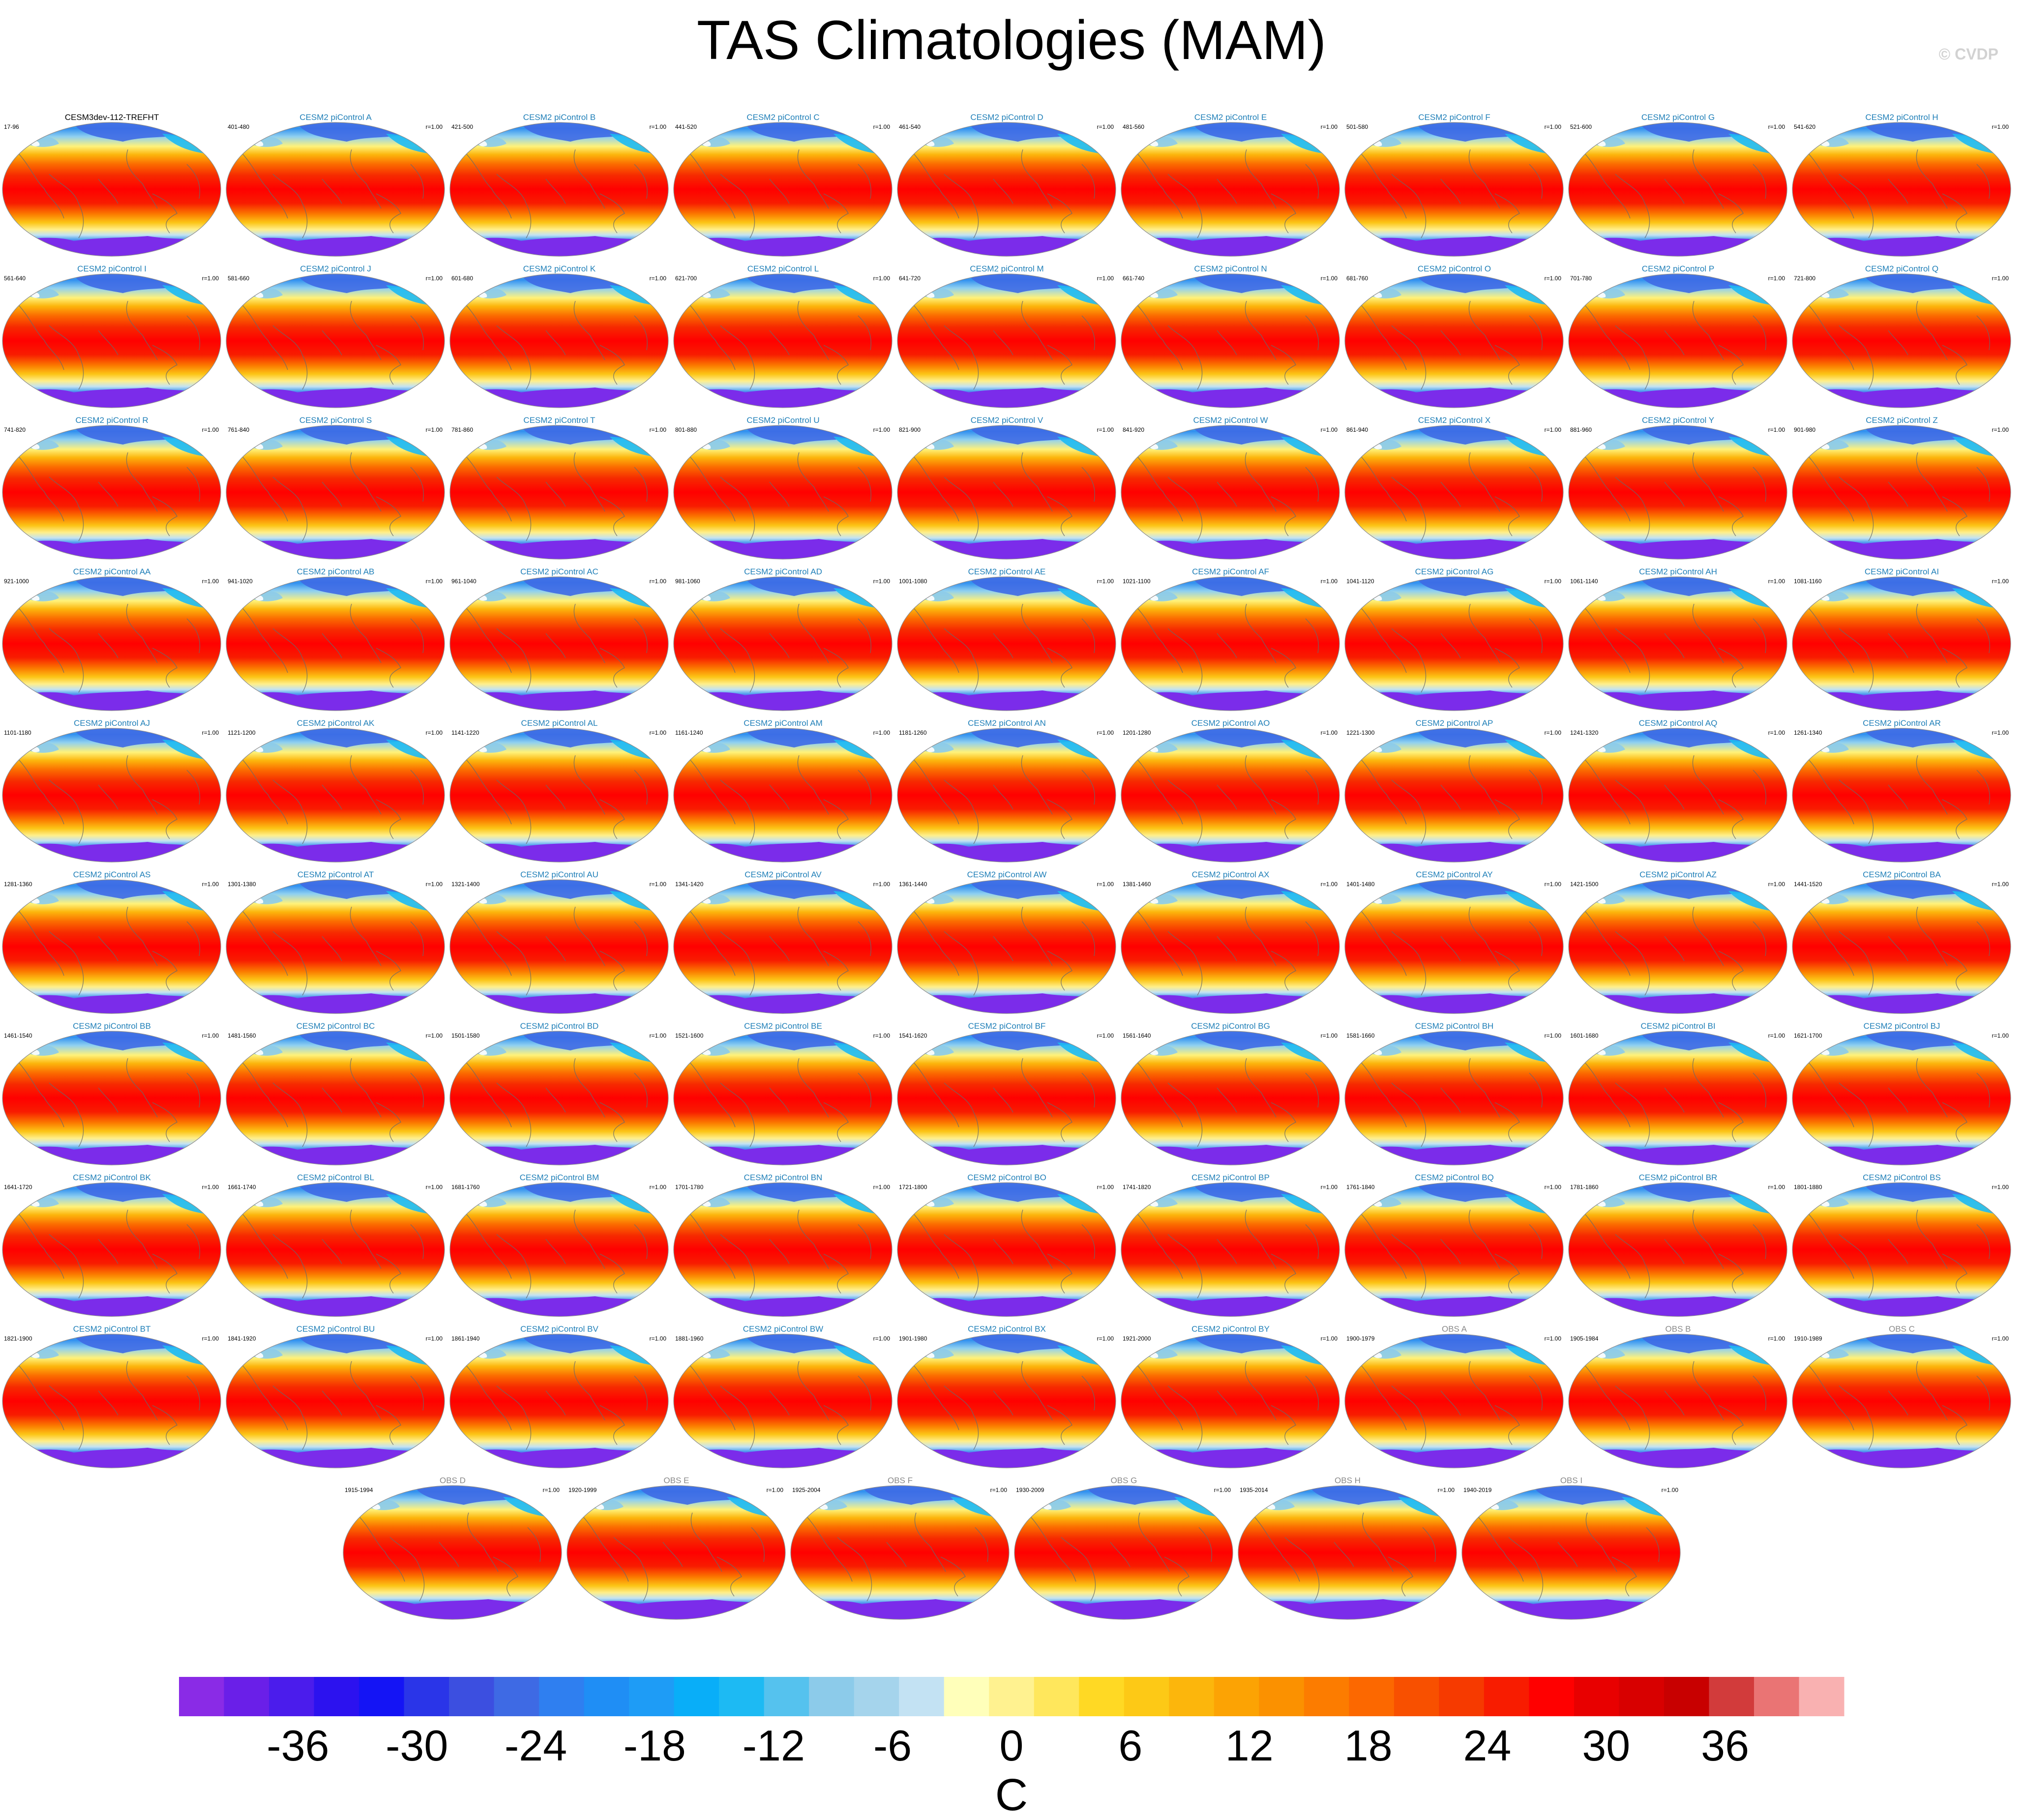 The height and width of the screenshot is (1820, 2023). I want to click on panel-title: CESM2 piControl M, so click(1007, 268).